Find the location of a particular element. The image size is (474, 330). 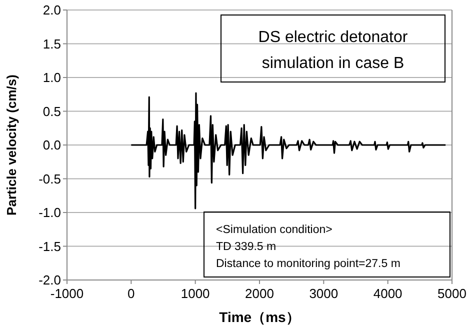

y-tick-label: -1.0 is located at coordinates (49, 212).